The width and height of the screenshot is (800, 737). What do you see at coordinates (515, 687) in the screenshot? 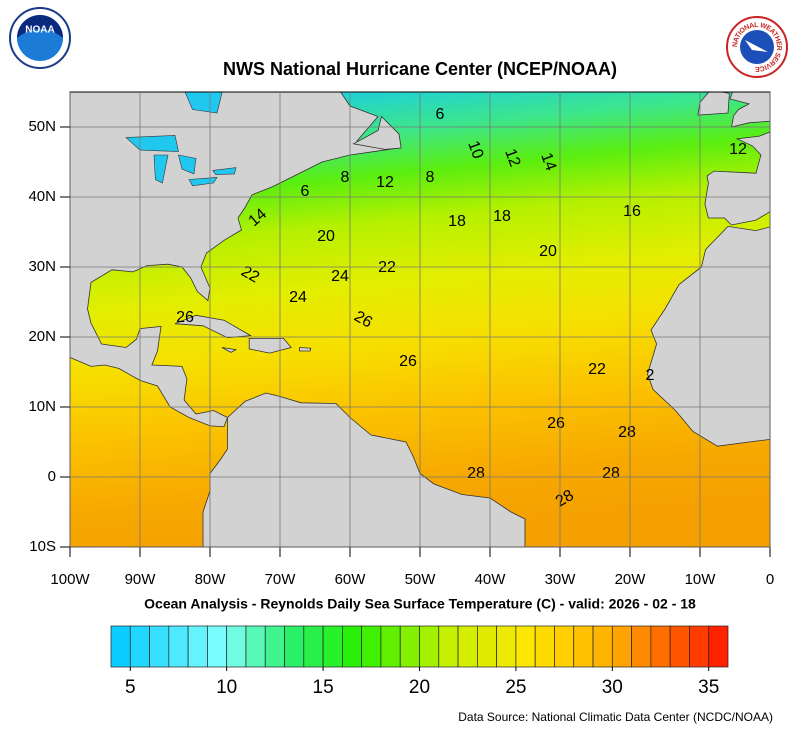
I see `colorbar-label: 25` at bounding box center [515, 687].